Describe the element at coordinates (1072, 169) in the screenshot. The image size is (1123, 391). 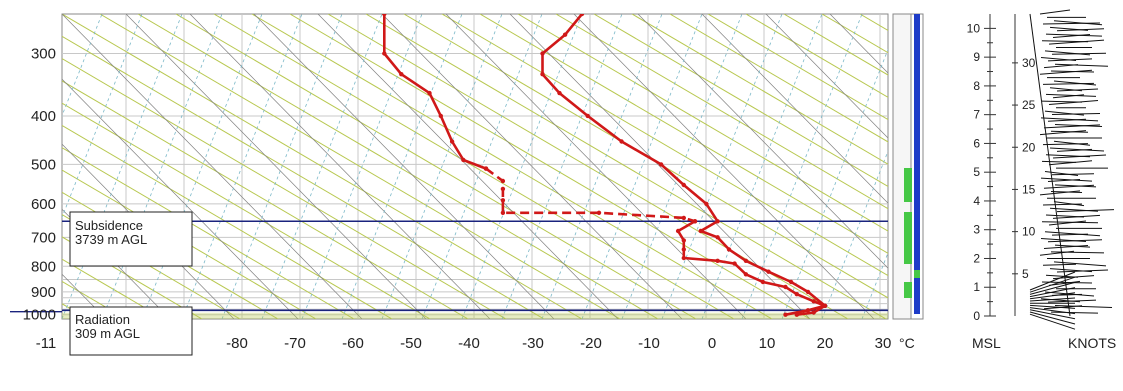
I see `wind-barbs` at that location.